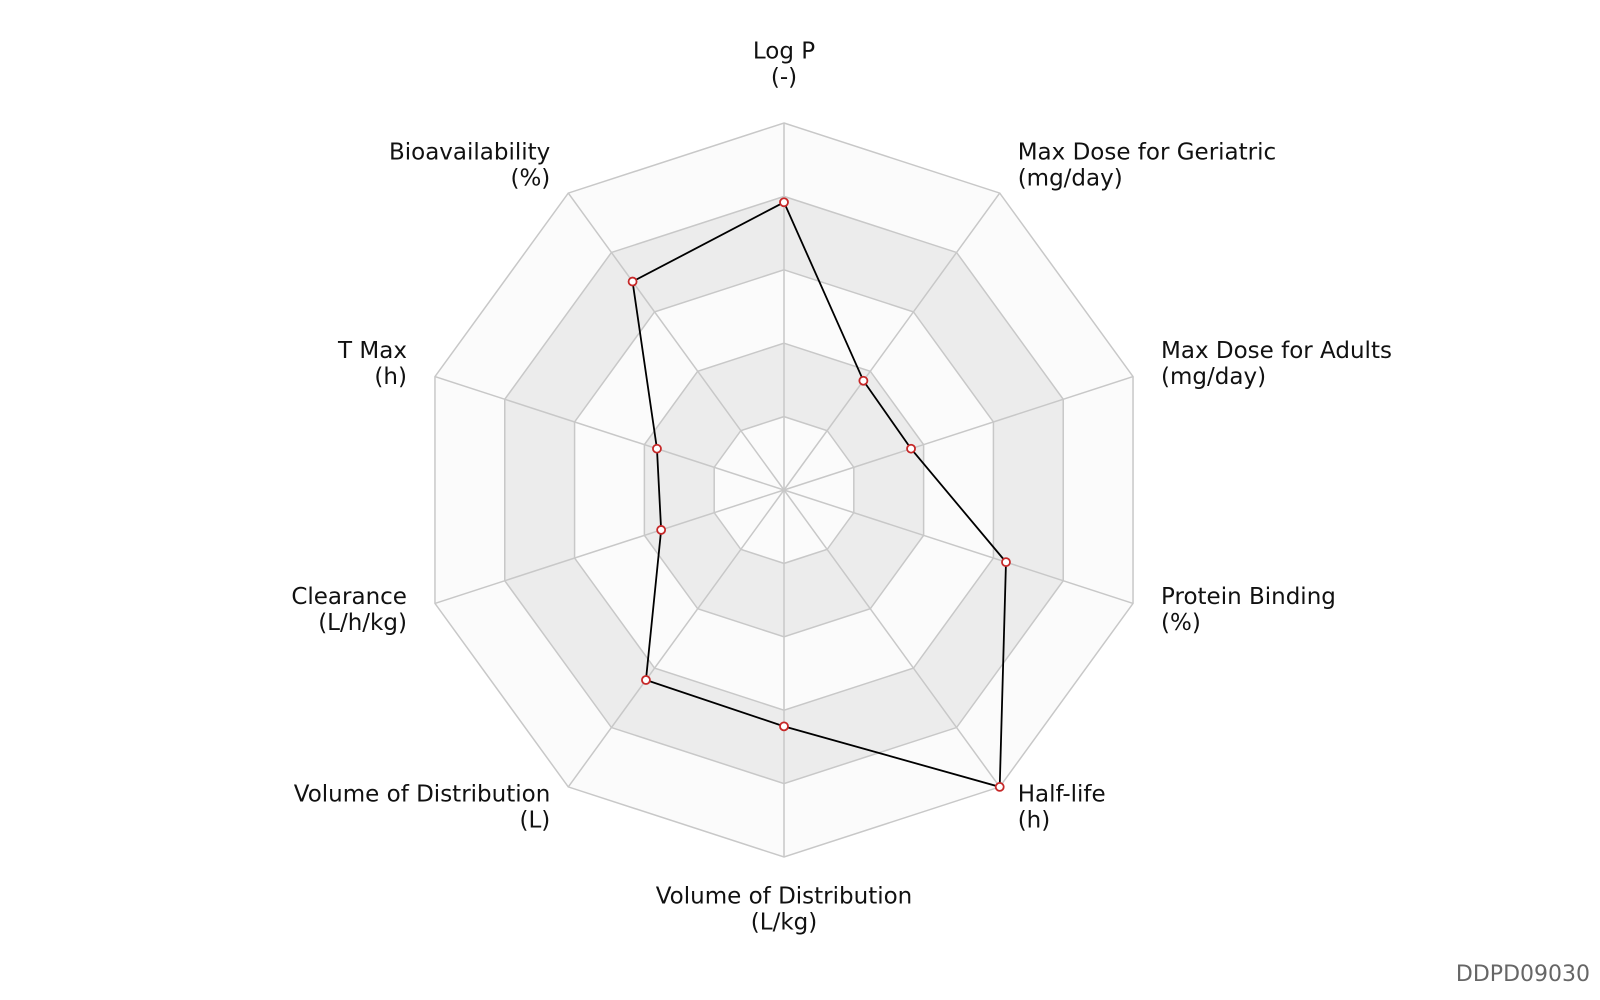  Describe the element at coordinates (784, 923) in the screenshot. I see `axis-unit: (L/kg)` at that location.